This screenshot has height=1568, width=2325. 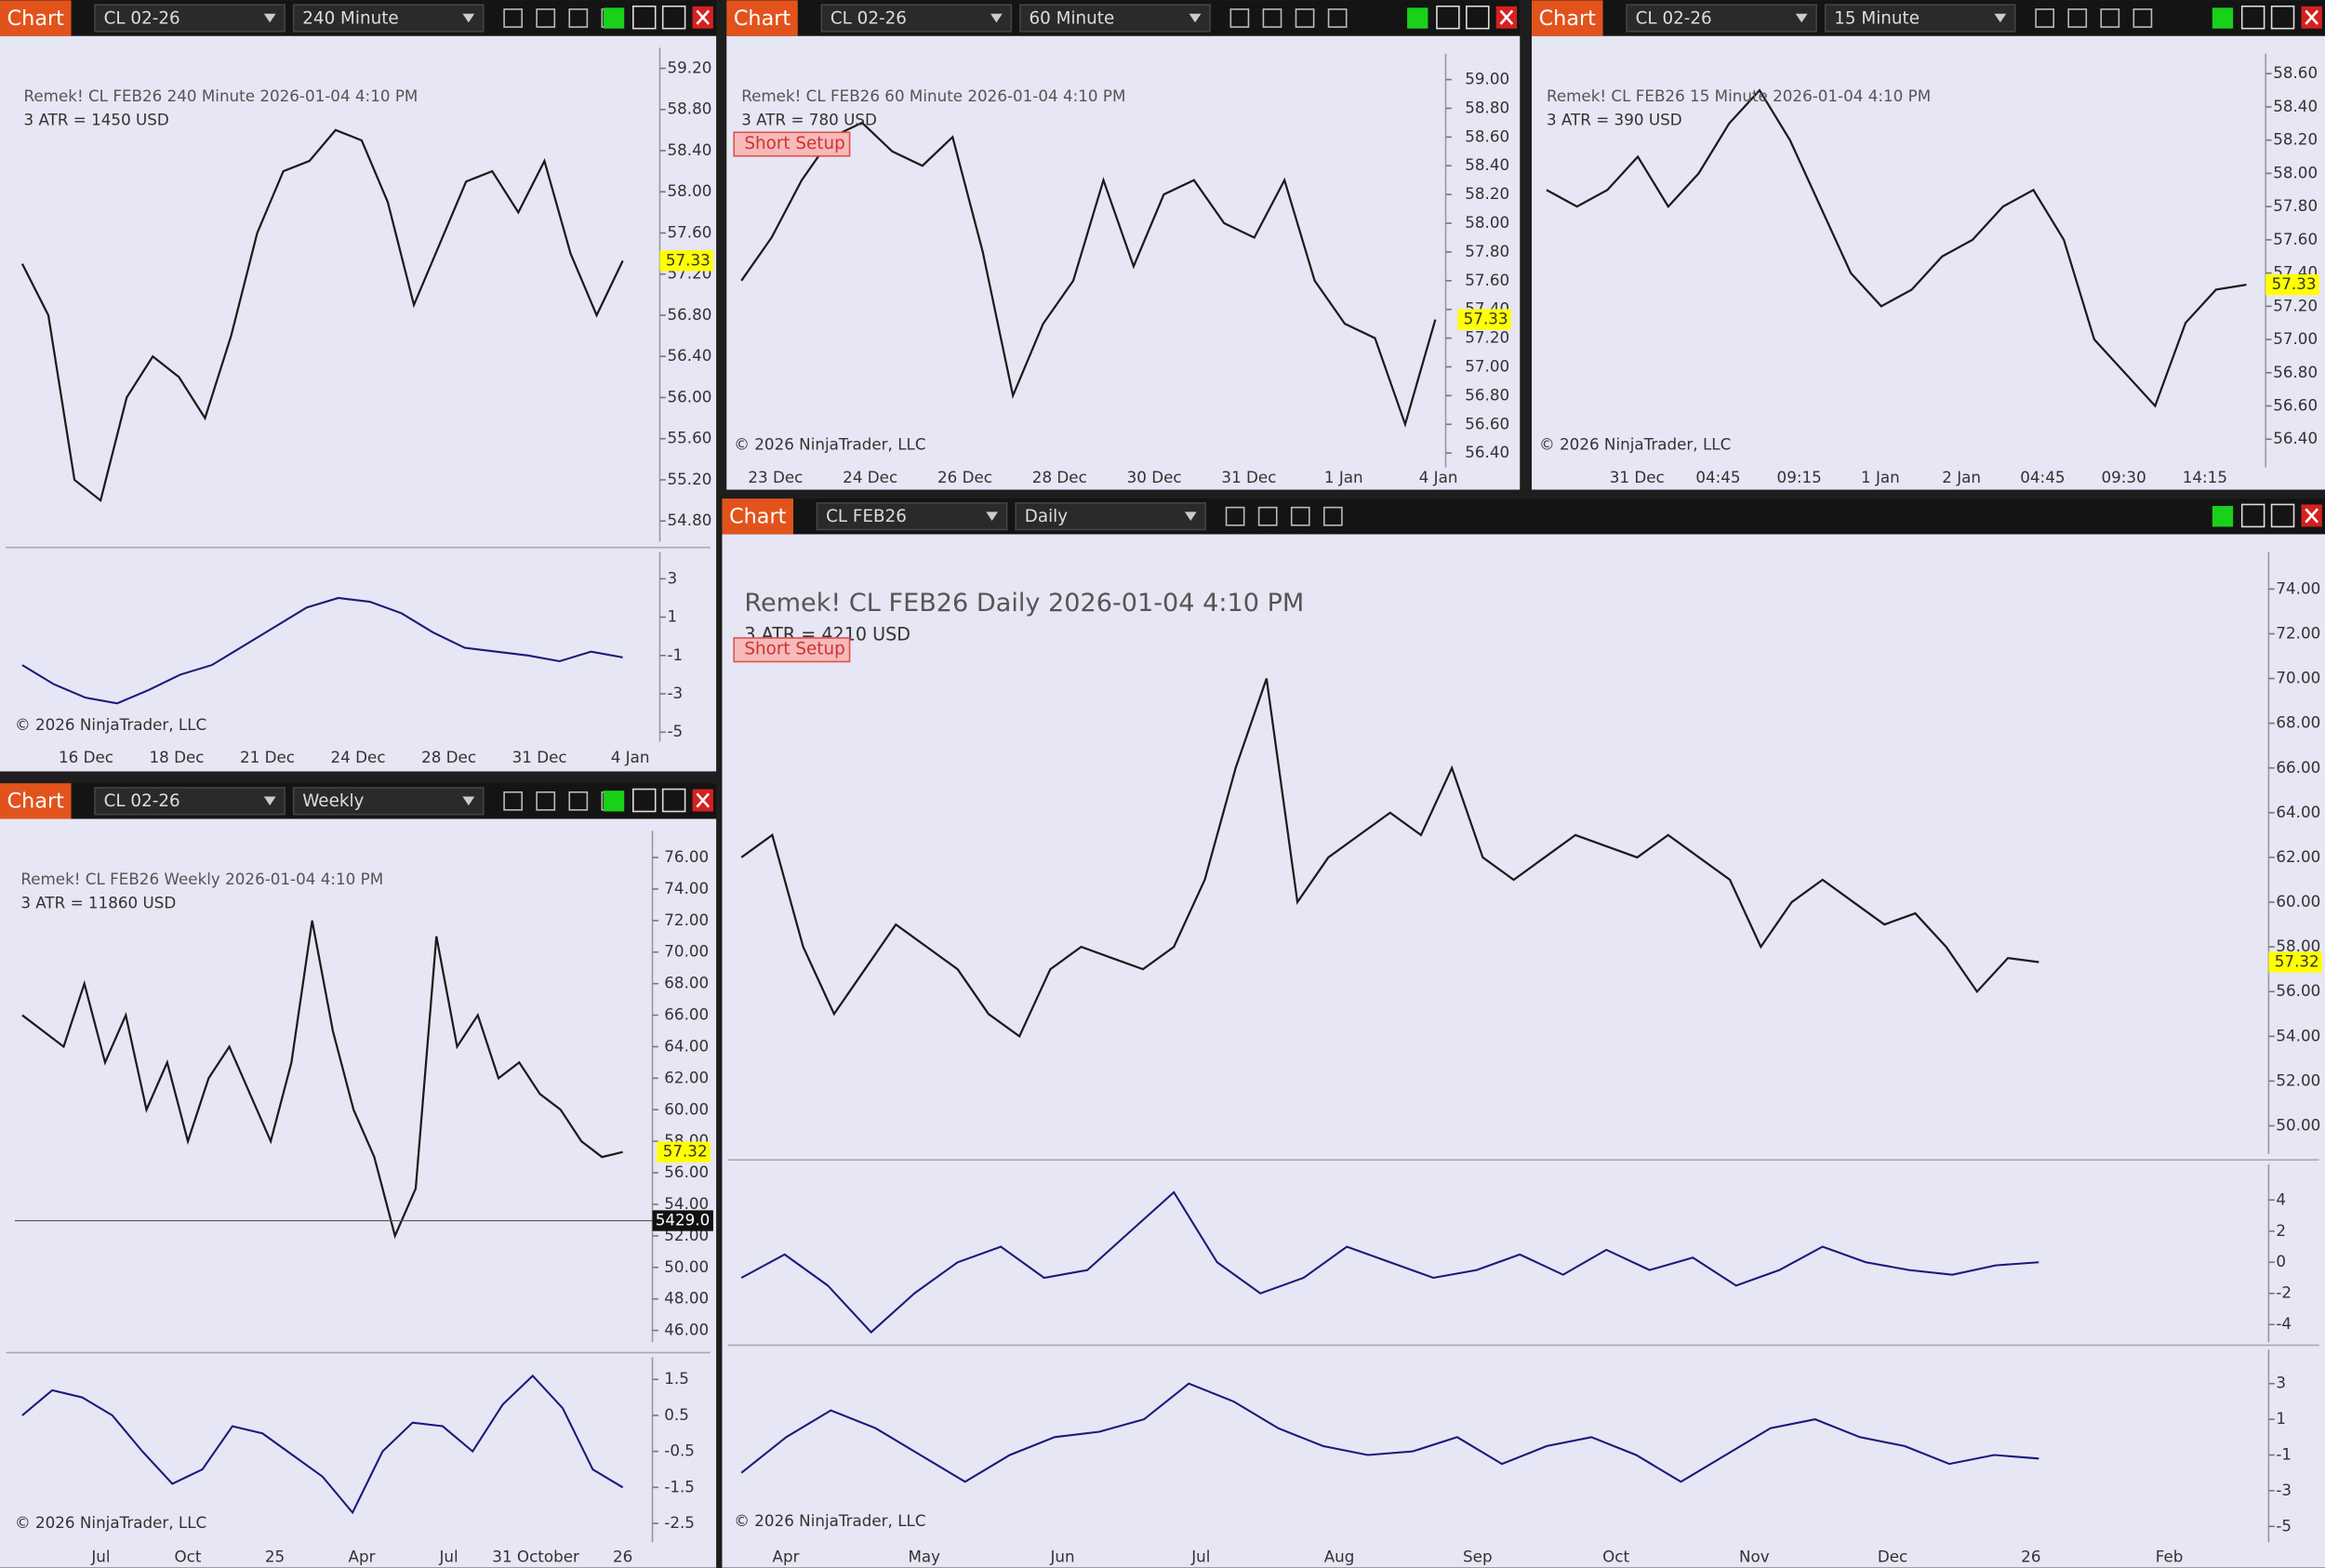 I want to click on dropdown-label: Weekly, so click(x=333, y=801).